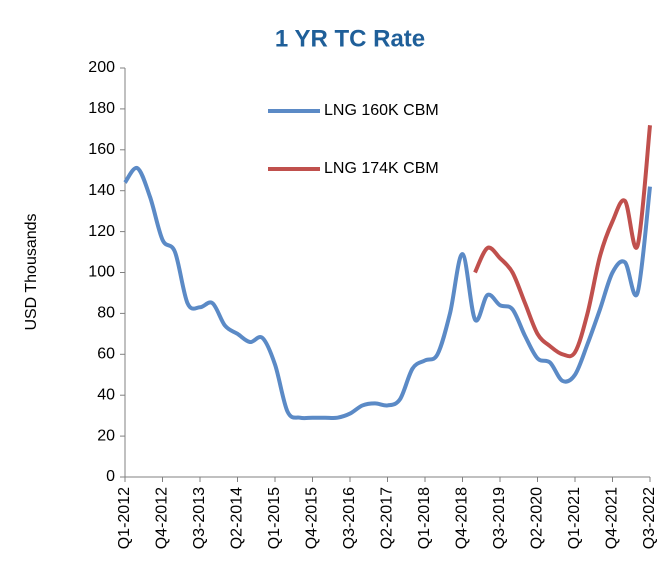 The image size is (659, 577). What do you see at coordinates (387, 518) in the screenshot?
I see `x-tick-label: Q2-2017` at bounding box center [387, 518].